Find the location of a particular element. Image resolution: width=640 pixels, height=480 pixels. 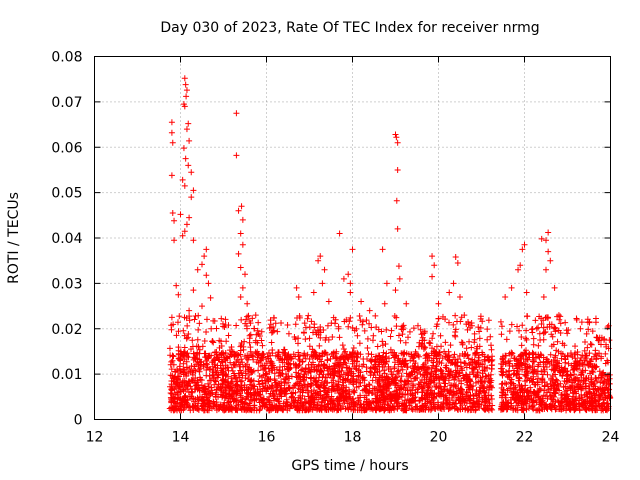

y-tick-label: 0.07 is located at coordinates (66, 103).